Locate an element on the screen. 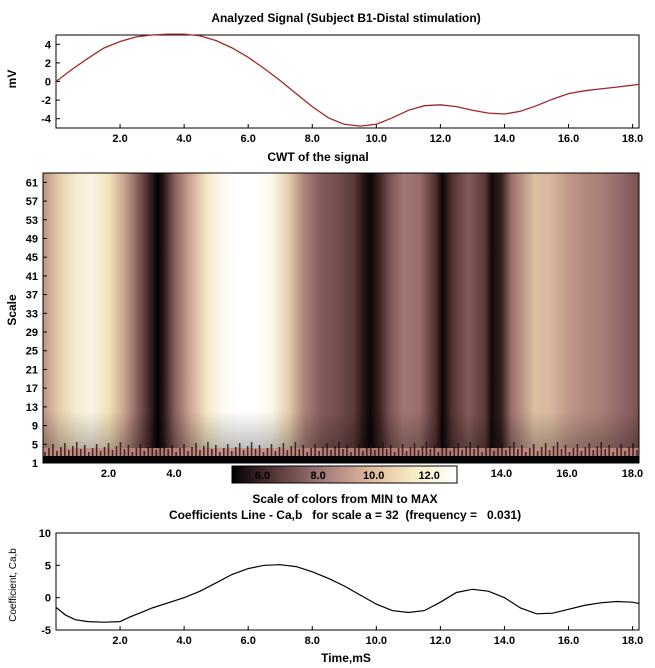  signal-y-ticks: 4 2 0 -2 -4 is located at coordinates (50, 82).